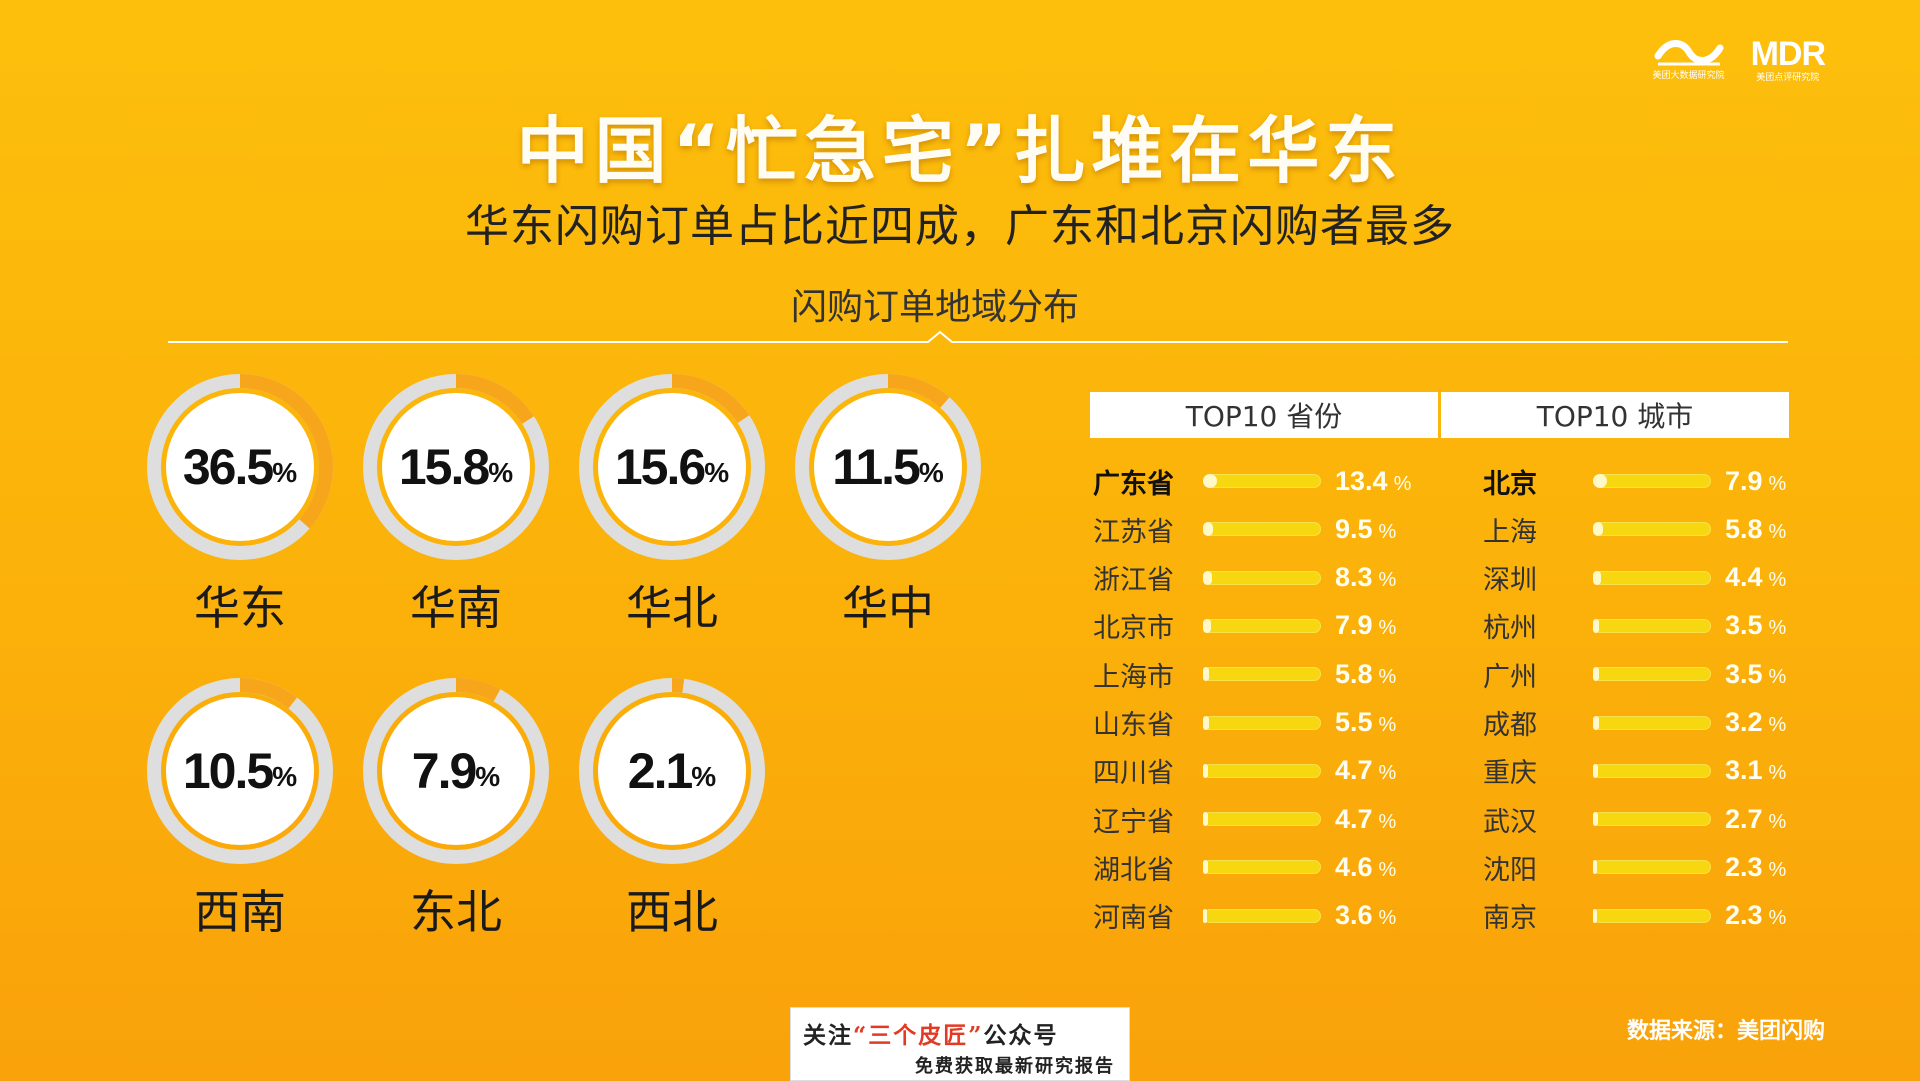 This screenshot has height=1081, width=1920. Describe the element at coordinates (1365, 915) in the screenshot. I see `ranking-value: 3.6%` at that location.